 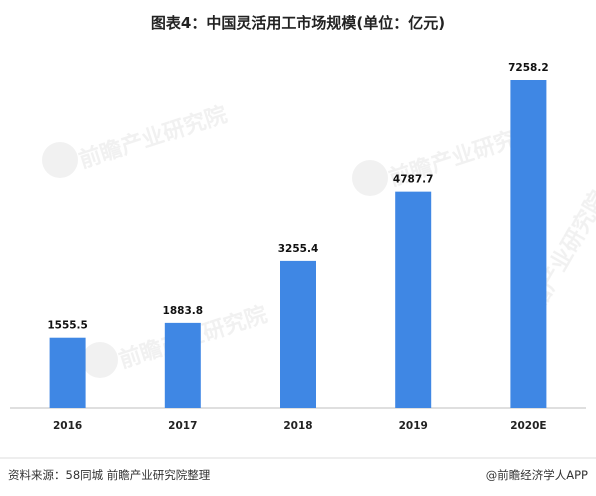 What do you see at coordinates (183, 311) in the screenshot?
I see `value-label-2017: 1883.8` at bounding box center [183, 311].